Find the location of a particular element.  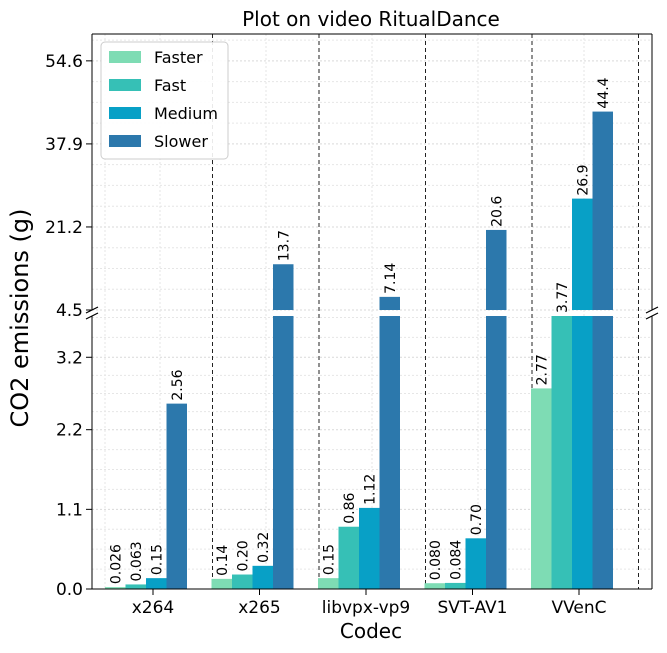

data-label: 0.084 is located at coordinates (456, 560).